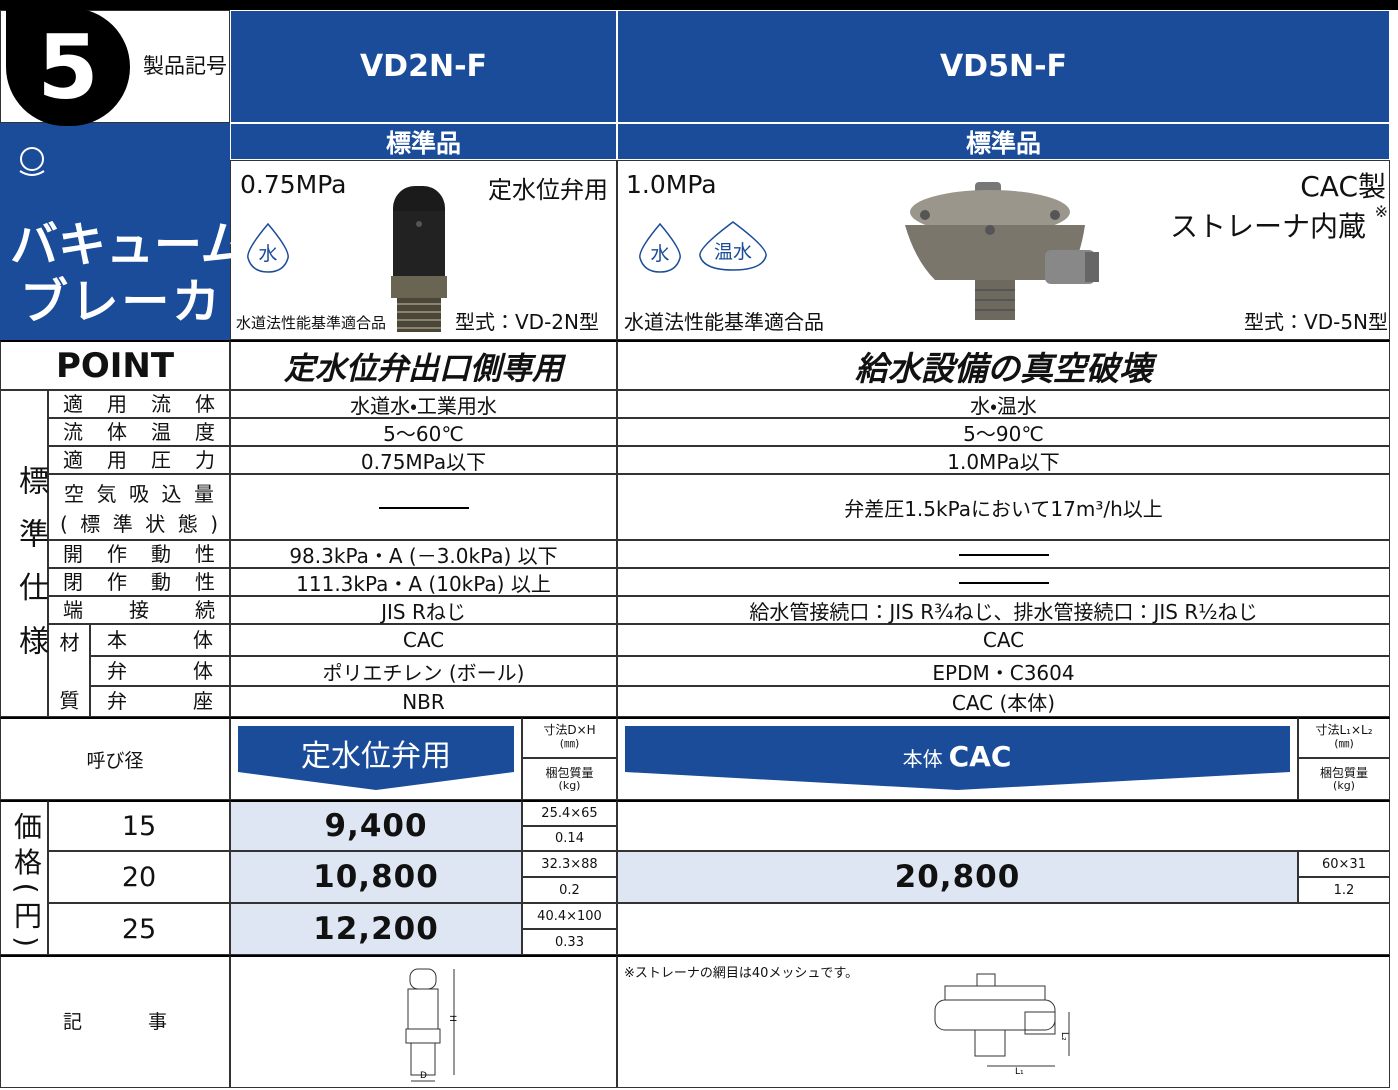  What do you see at coordinates (293, 184) in the screenshot?
I see `pressure: 0.75MPa` at bounding box center [293, 184].